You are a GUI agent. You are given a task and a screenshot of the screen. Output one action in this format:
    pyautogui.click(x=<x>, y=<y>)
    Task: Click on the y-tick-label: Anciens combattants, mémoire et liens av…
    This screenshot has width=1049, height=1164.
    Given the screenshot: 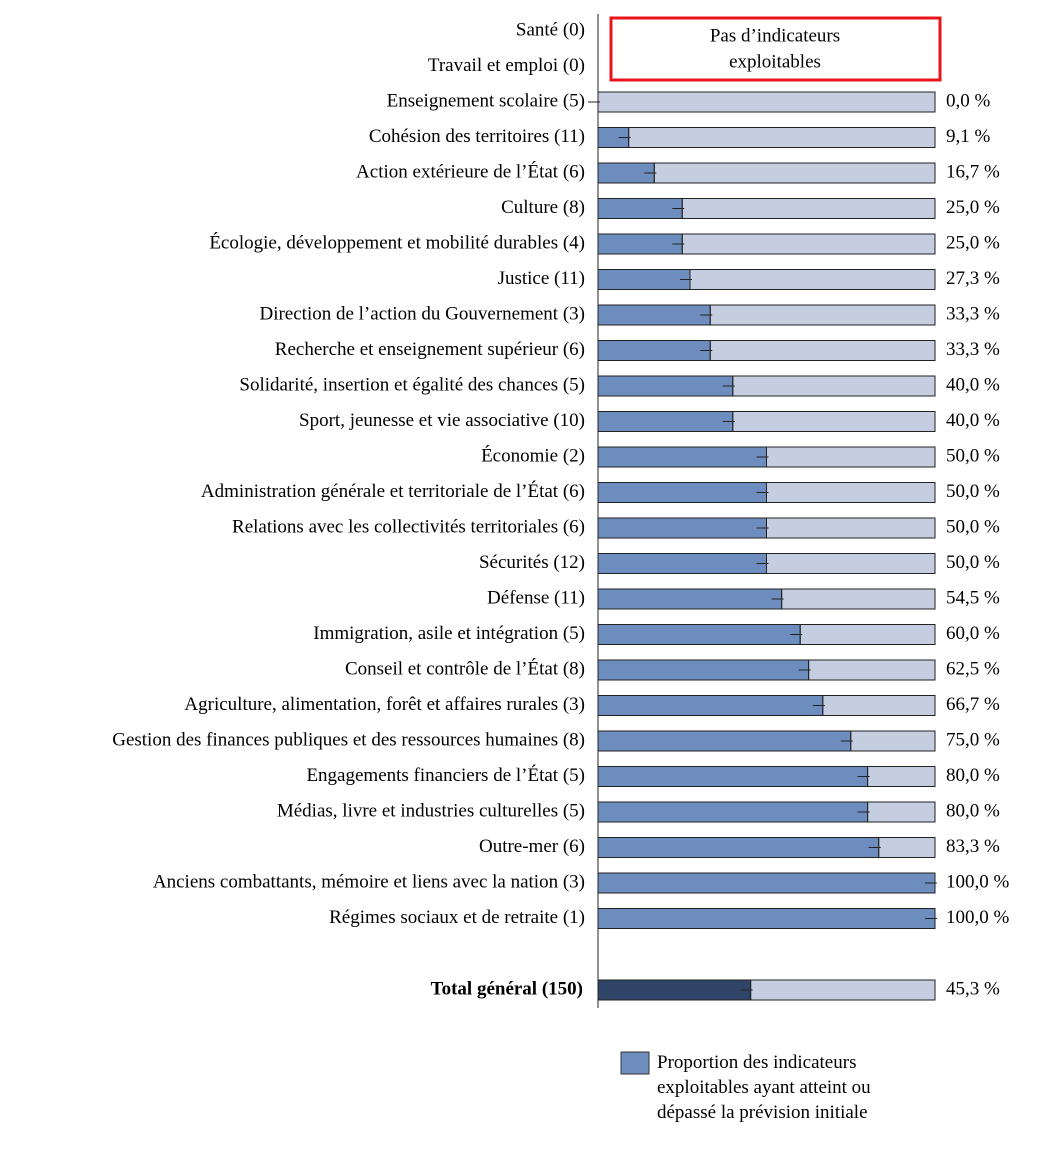 What is the action you would take?
    pyautogui.click(x=369, y=881)
    